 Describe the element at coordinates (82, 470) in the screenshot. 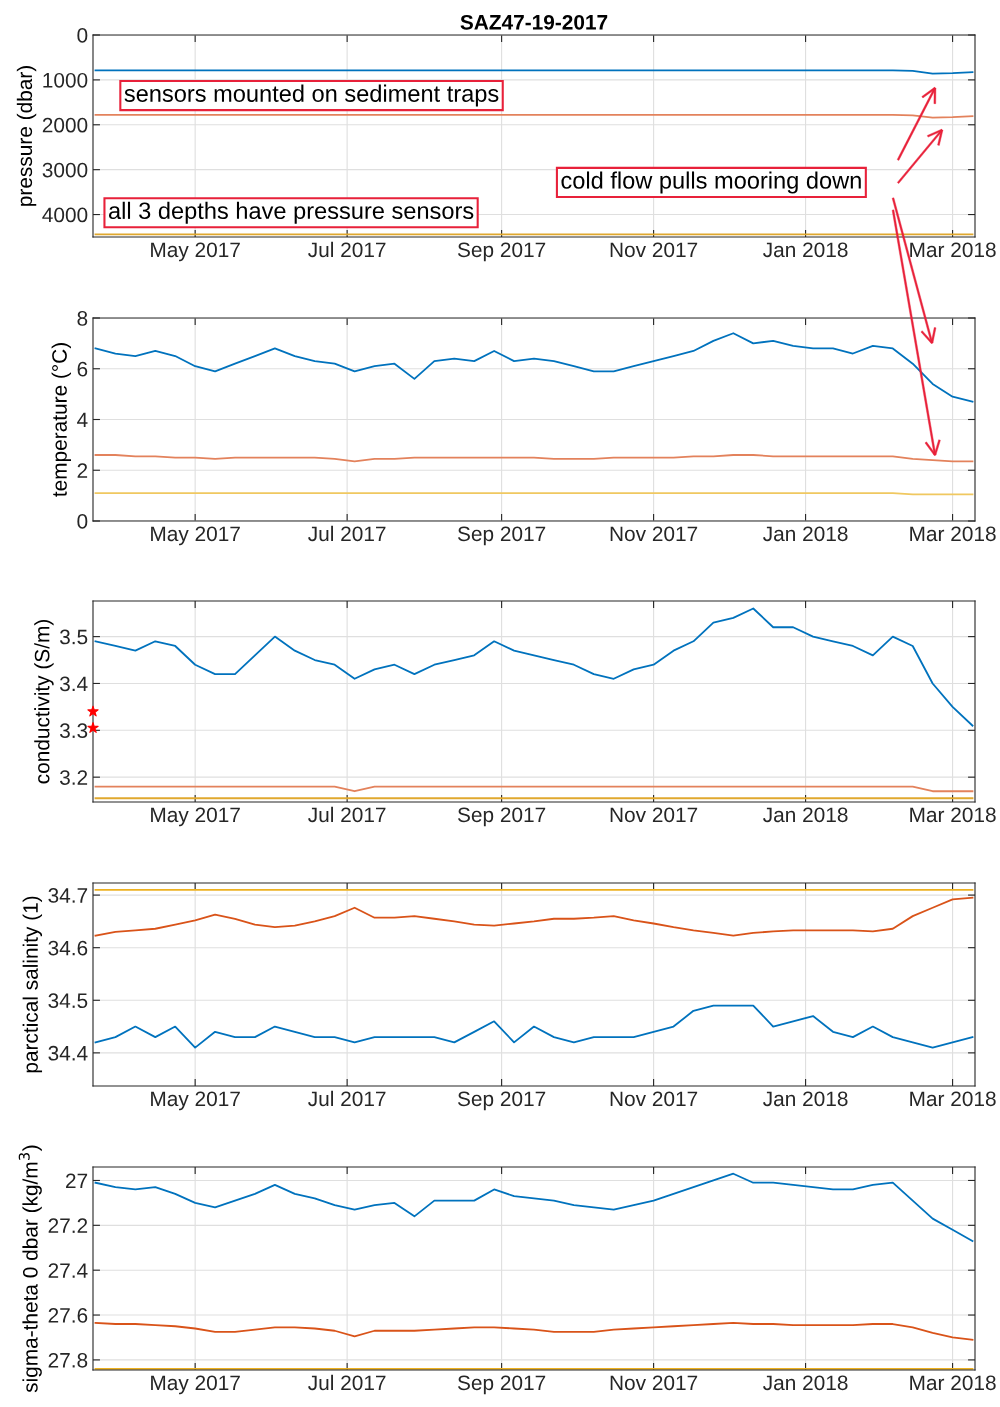

I see `y-tick-label: 2` at that location.